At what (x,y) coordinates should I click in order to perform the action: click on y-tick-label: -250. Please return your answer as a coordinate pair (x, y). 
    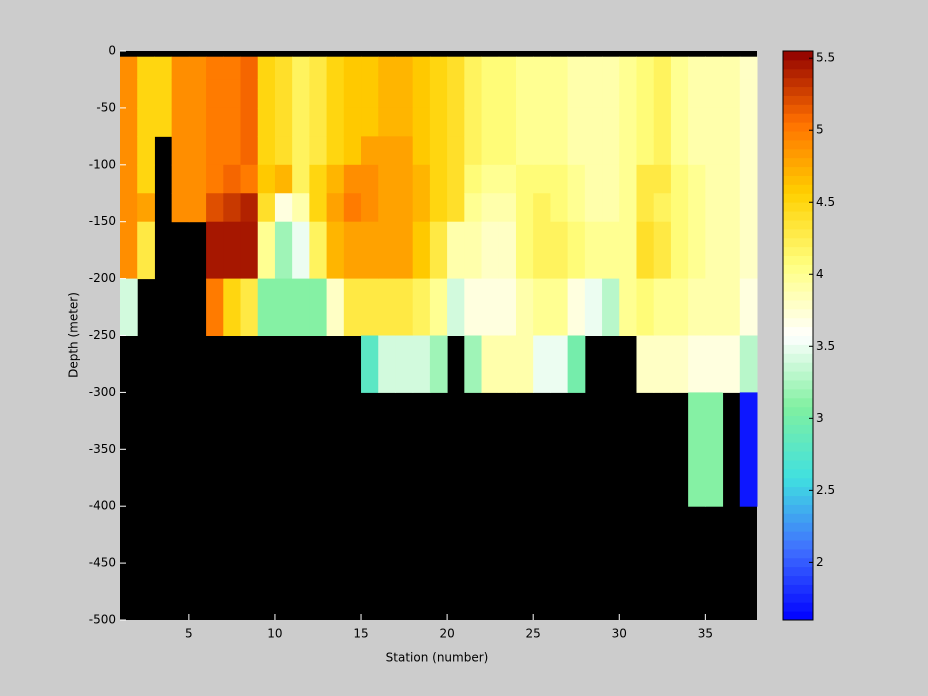
    Looking at the image, I should click on (102, 335).